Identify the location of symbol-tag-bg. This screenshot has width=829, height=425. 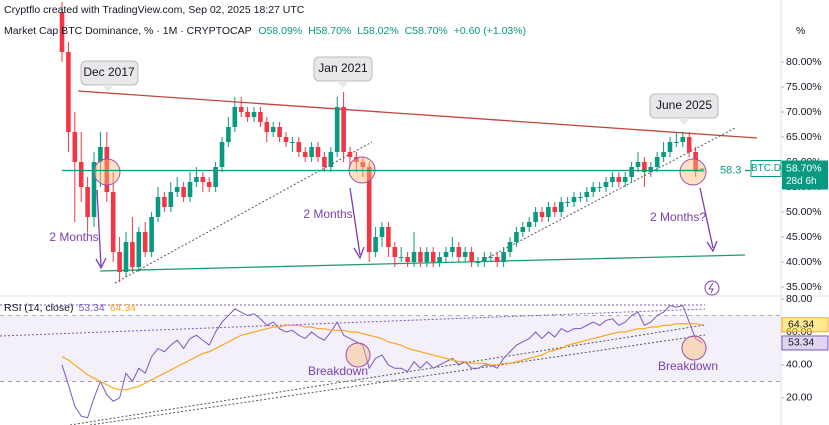
(766, 168).